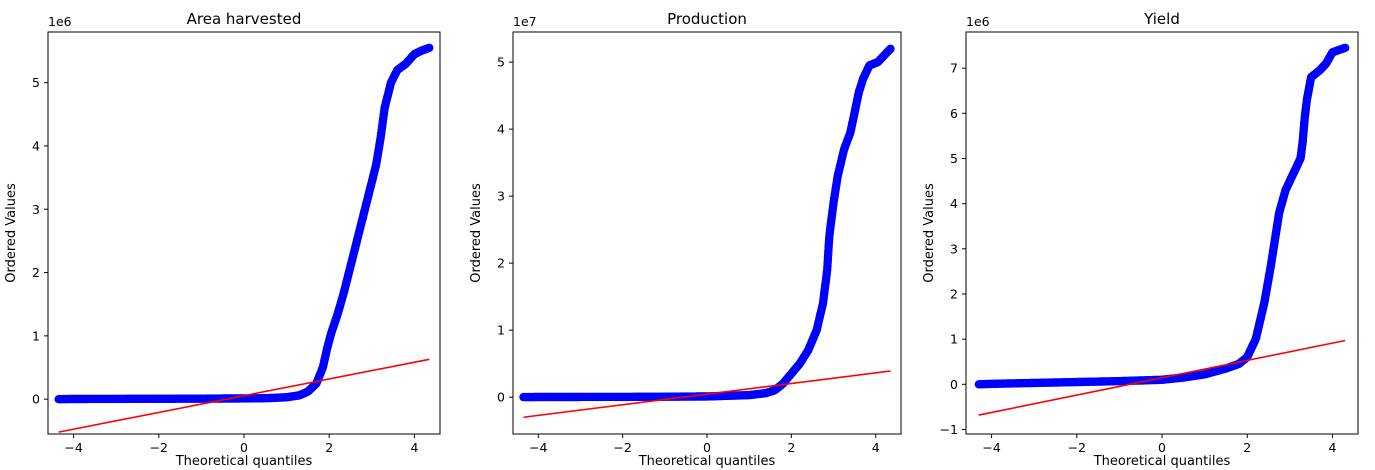  What do you see at coordinates (954, 68) in the screenshot?
I see `y-tick-label: 7` at bounding box center [954, 68].